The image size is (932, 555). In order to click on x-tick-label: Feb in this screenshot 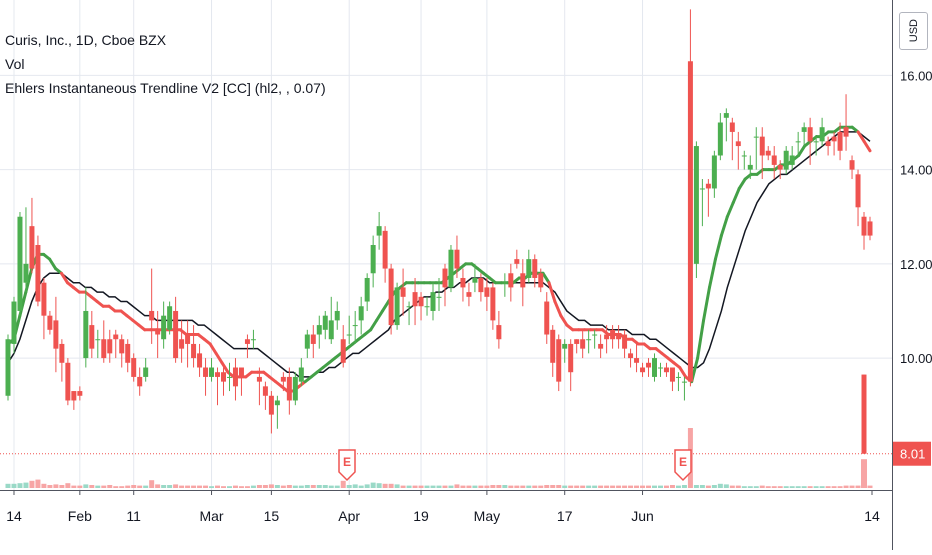, I will do `click(80, 516)`.